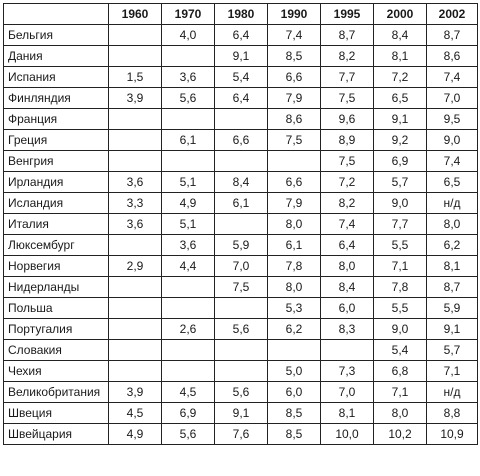  Describe the element at coordinates (56, 245) in the screenshot. I see `country-cell: Люксембург` at that location.